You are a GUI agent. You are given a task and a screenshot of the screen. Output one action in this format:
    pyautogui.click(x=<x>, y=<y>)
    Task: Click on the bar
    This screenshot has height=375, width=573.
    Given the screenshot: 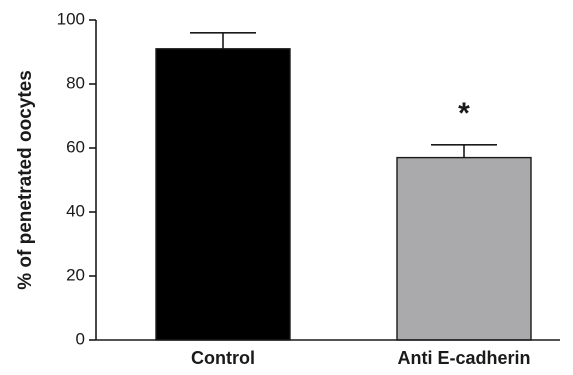 What is the action you would take?
    pyautogui.click(x=464, y=248)
    